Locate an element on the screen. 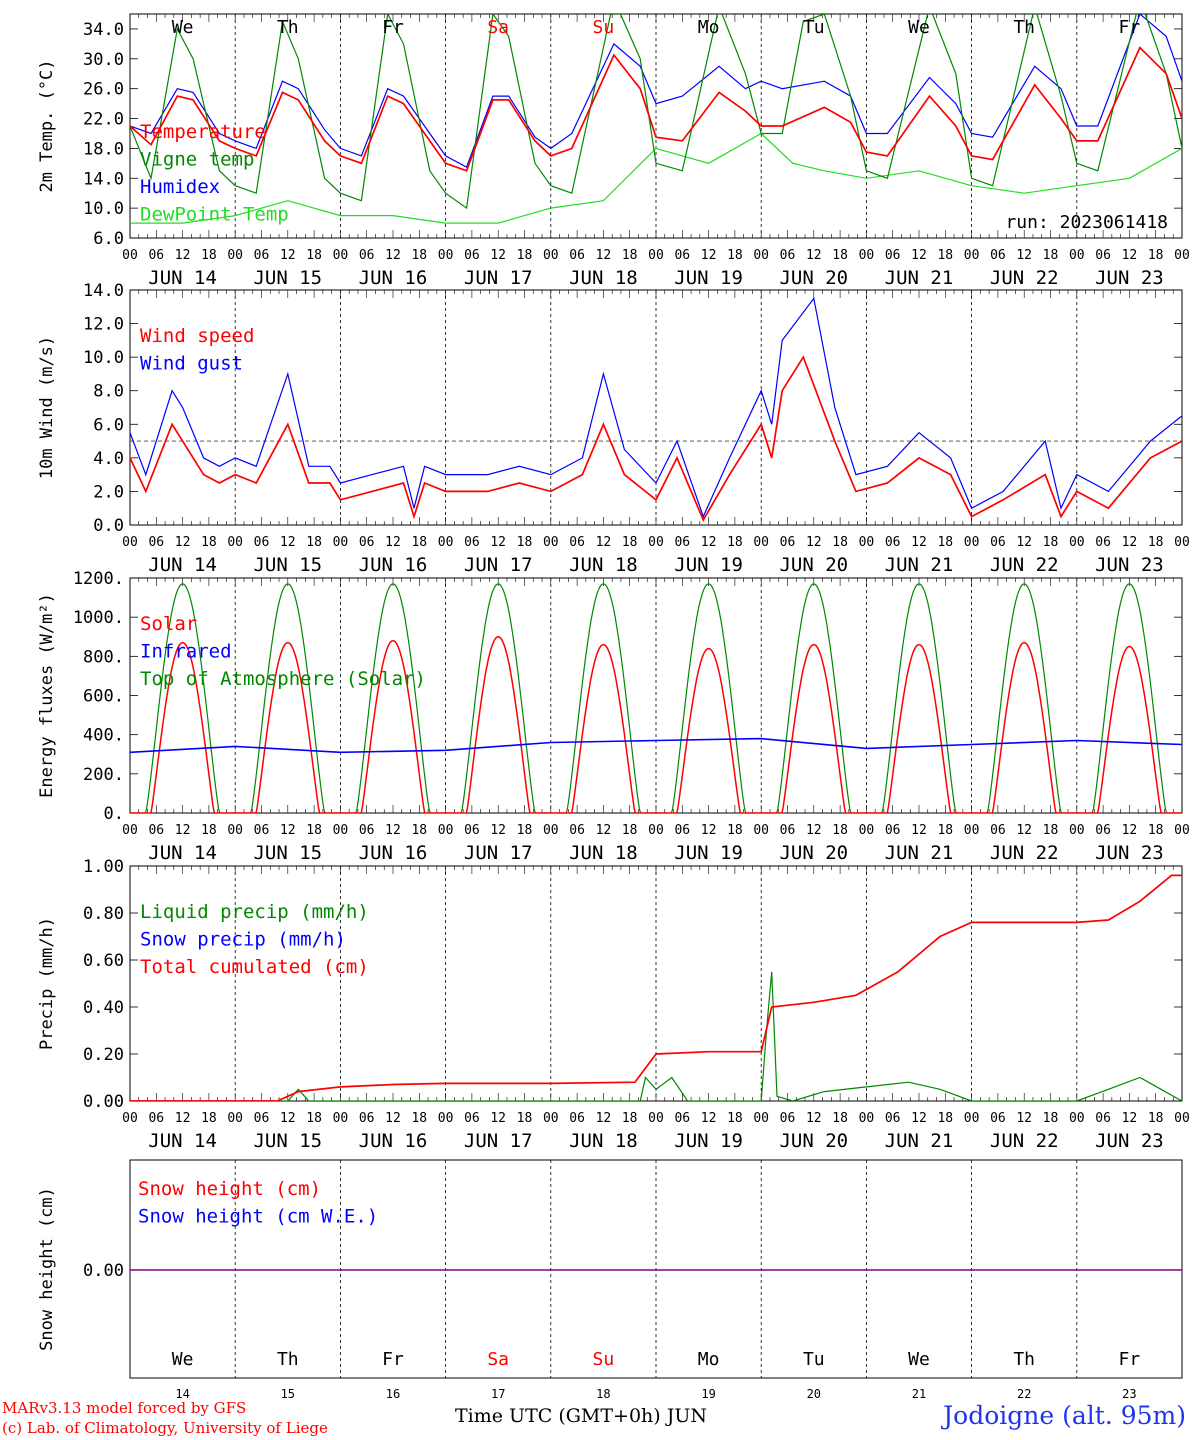  day-number-label: 22 is located at coordinates (1024, 1394).